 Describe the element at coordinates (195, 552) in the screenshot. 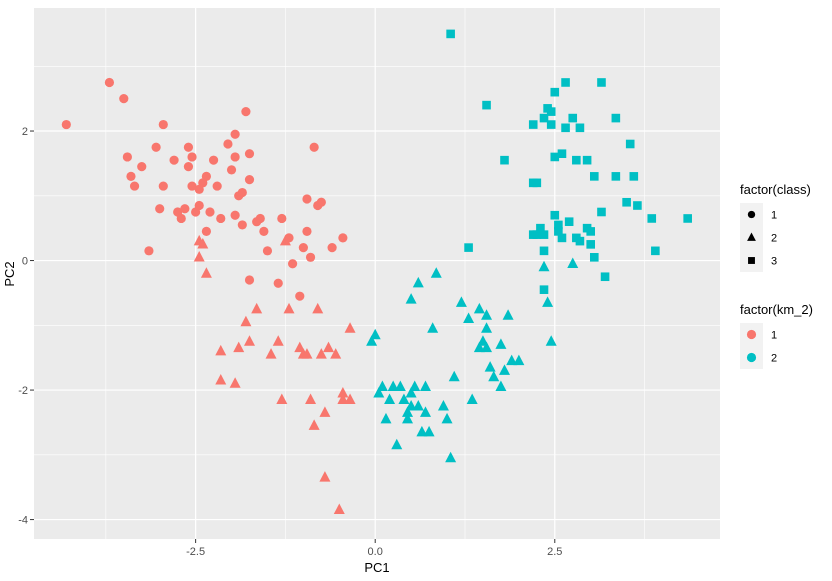

I see `x-tick-label-0: -2.5` at that location.